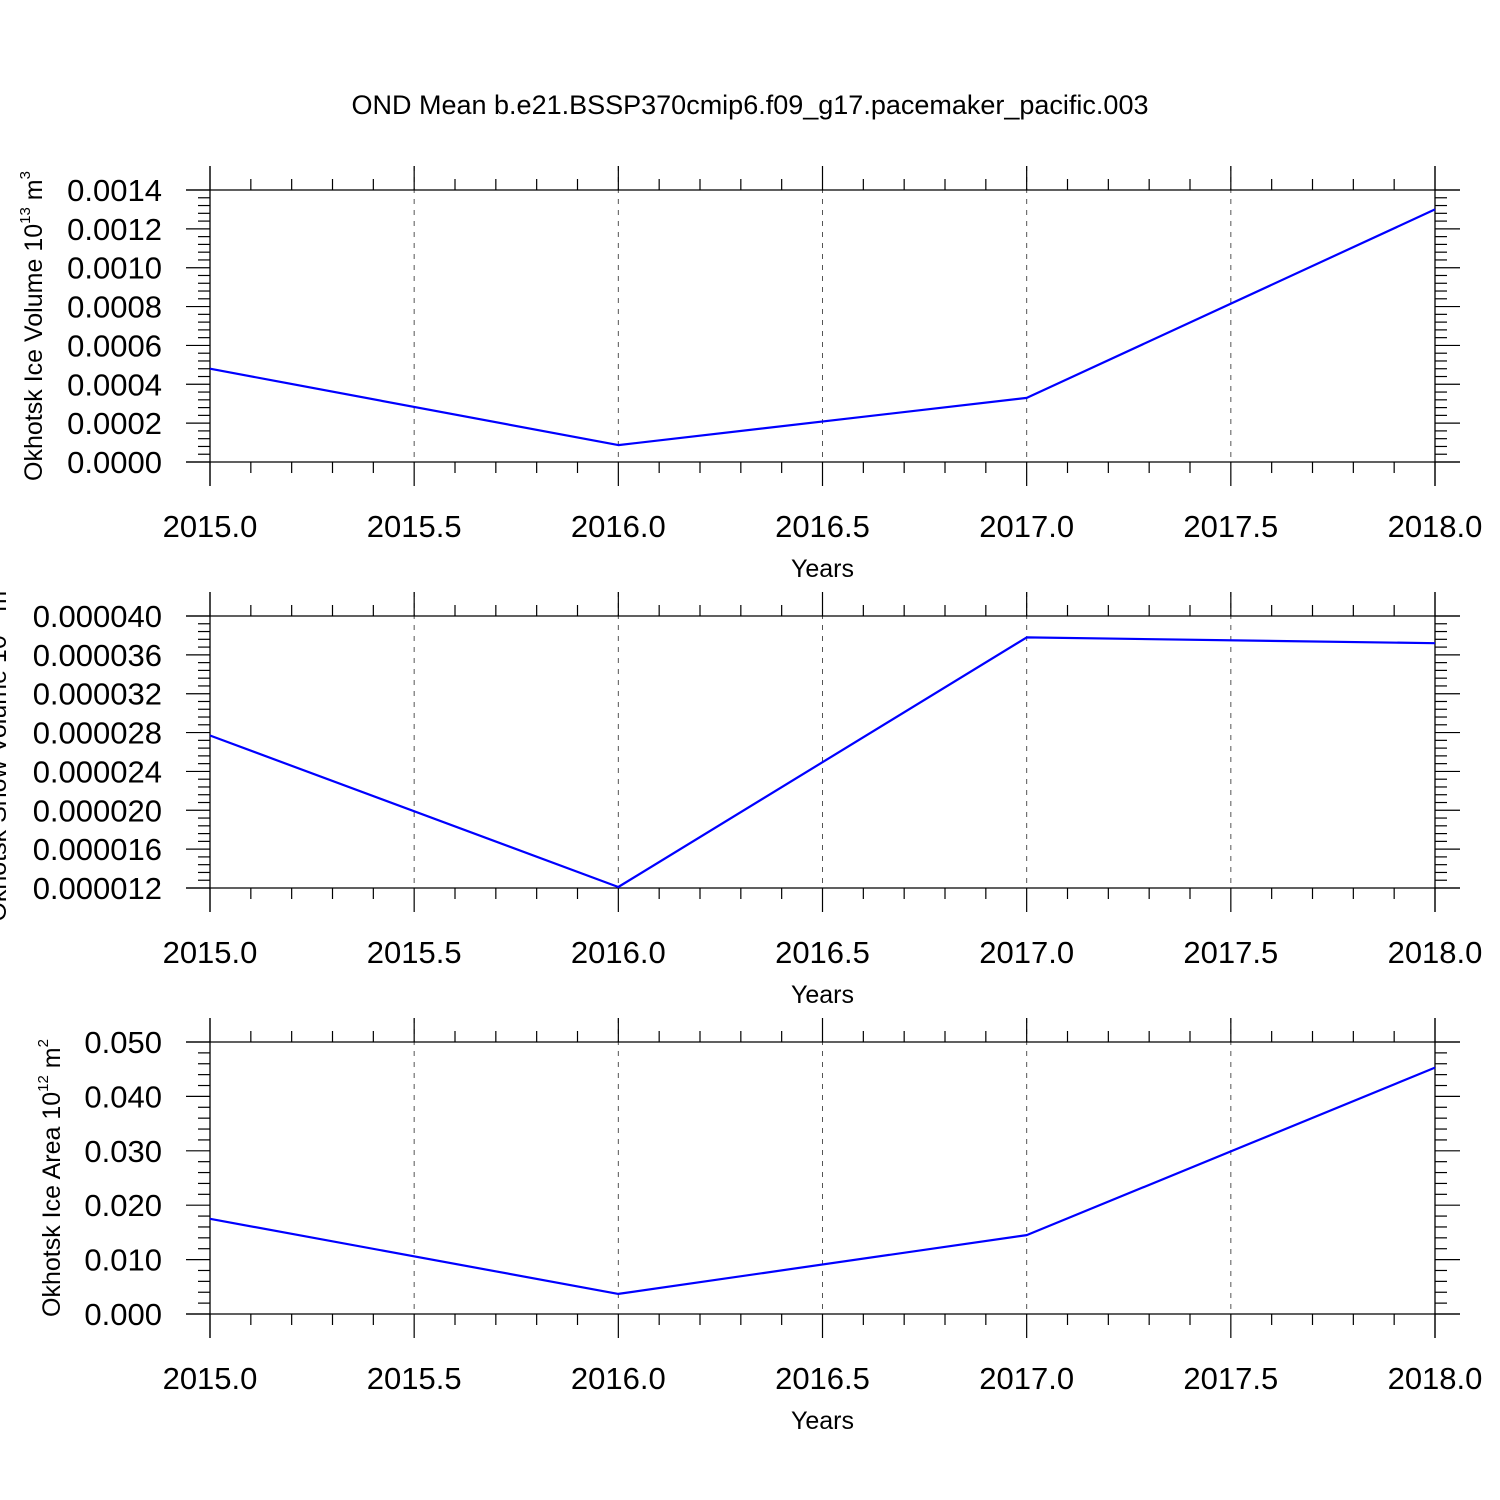  What do you see at coordinates (97, 694) in the screenshot?
I see `y-tick-label: 0.000032` at bounding box center [97, 694].